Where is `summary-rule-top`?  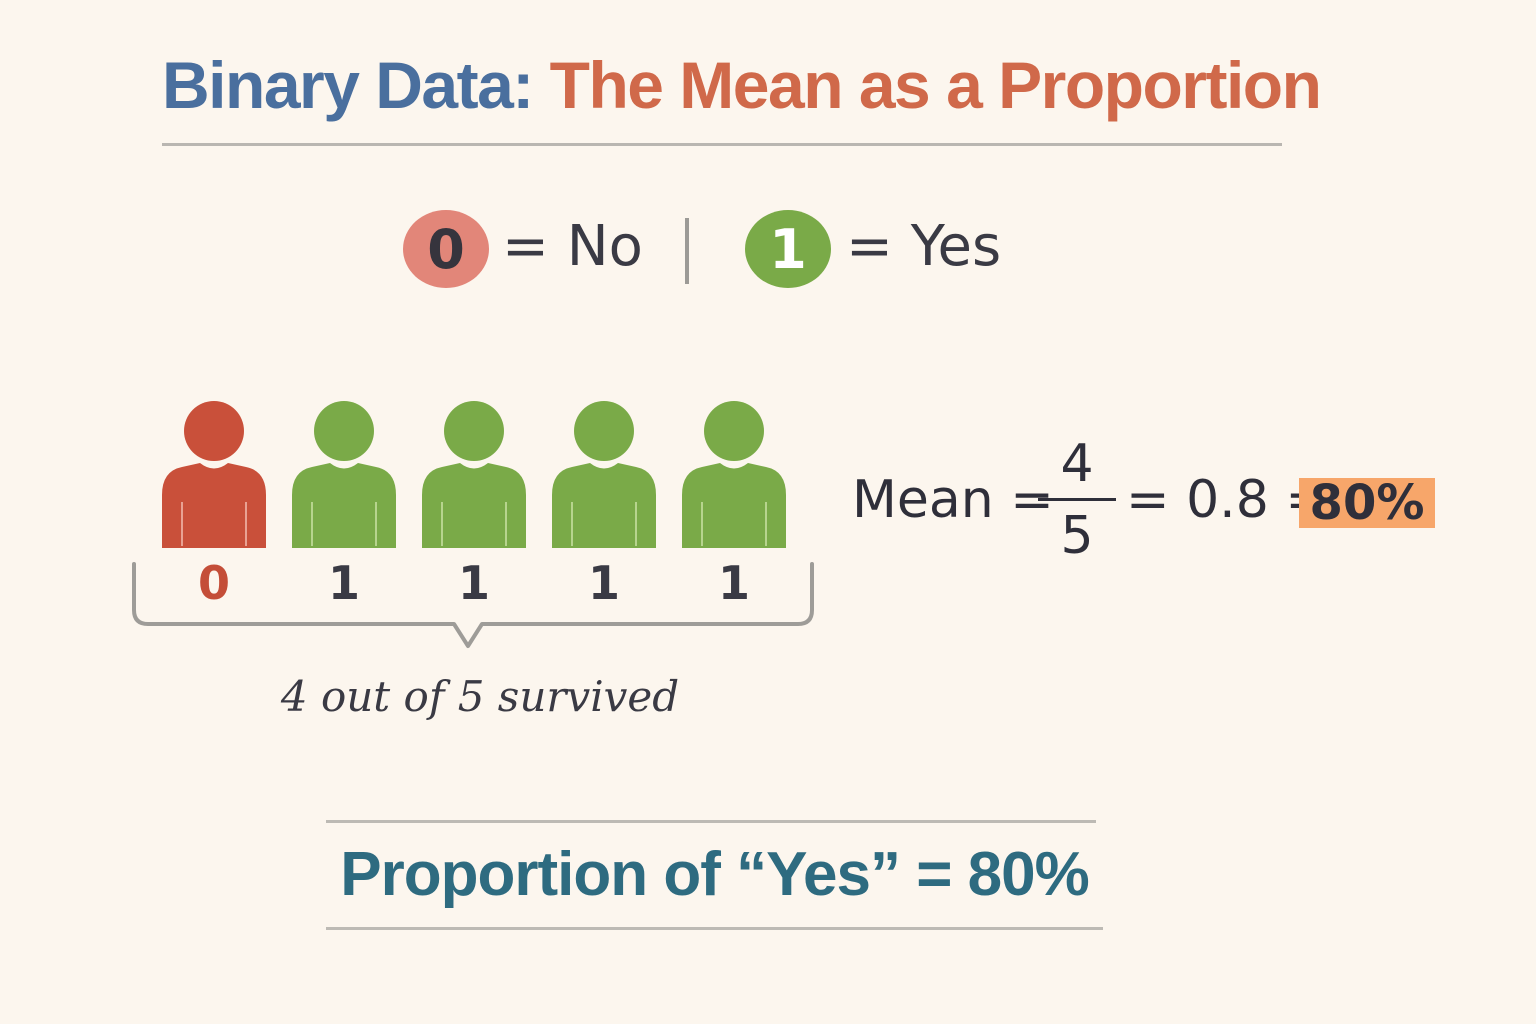
summary-rule-top is located at coordinates (711, 821).